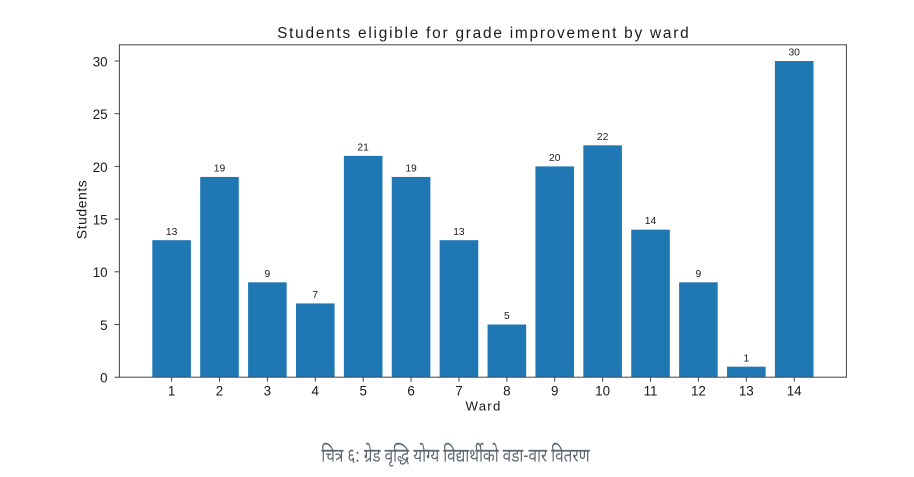 Image resolution: width=914 pixels, height=477 pixels. I want to click on svg-text: 4, so click(316, 390).